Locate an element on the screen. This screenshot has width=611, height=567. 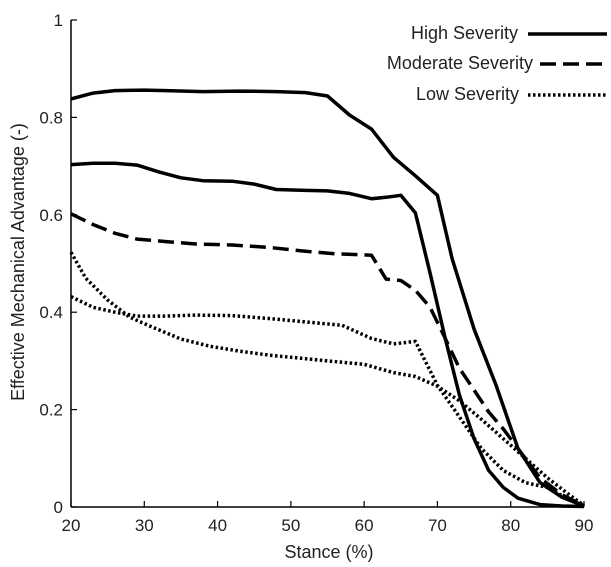
x-tick-label: 30 is located at coordinates (144, 525).